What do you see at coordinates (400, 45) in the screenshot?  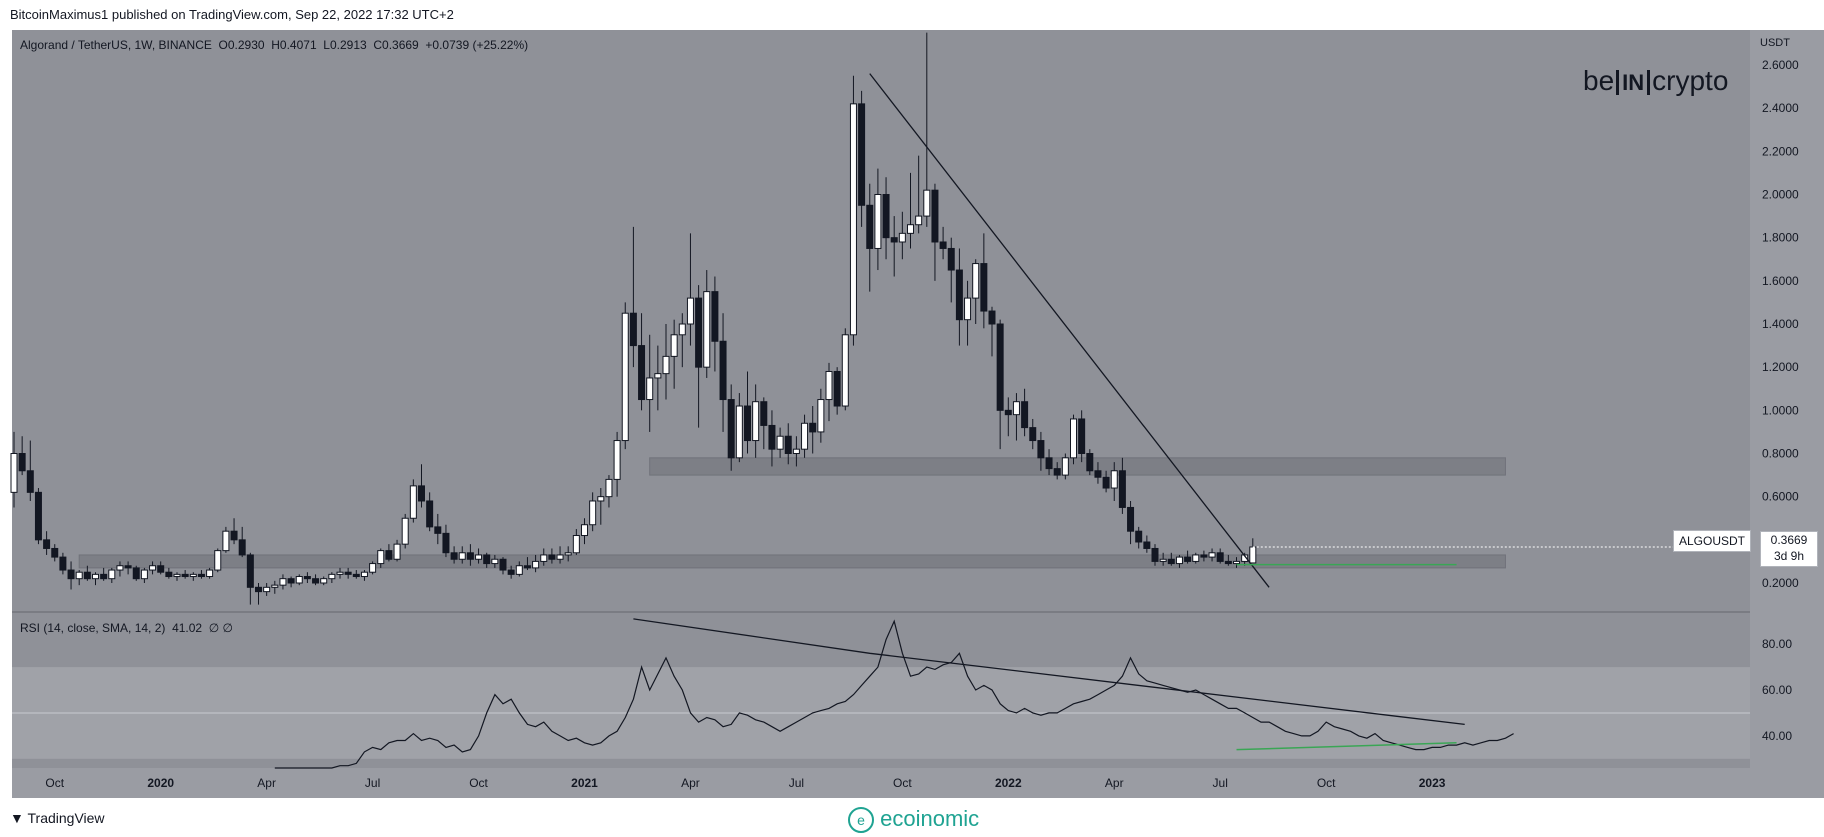 I see `close-value: 0.3669` at bounding box center [400, 45].